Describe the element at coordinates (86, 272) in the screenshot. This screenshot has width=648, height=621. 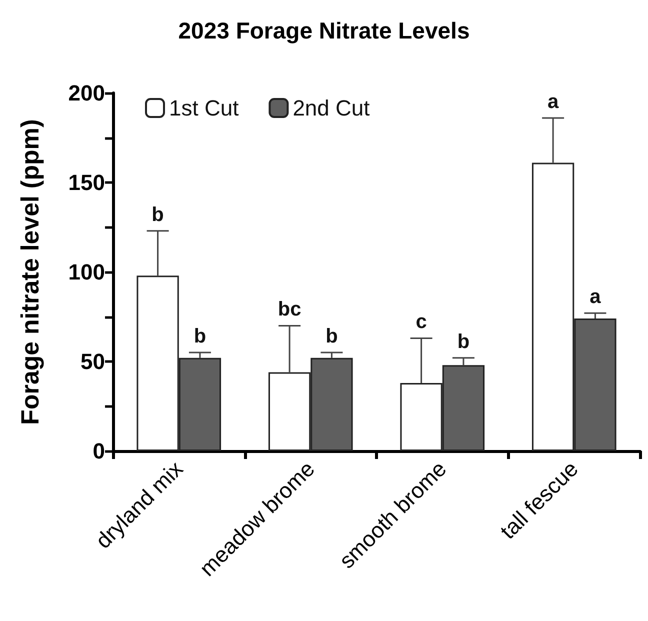
I see `y-tick-label: 100` at that location.